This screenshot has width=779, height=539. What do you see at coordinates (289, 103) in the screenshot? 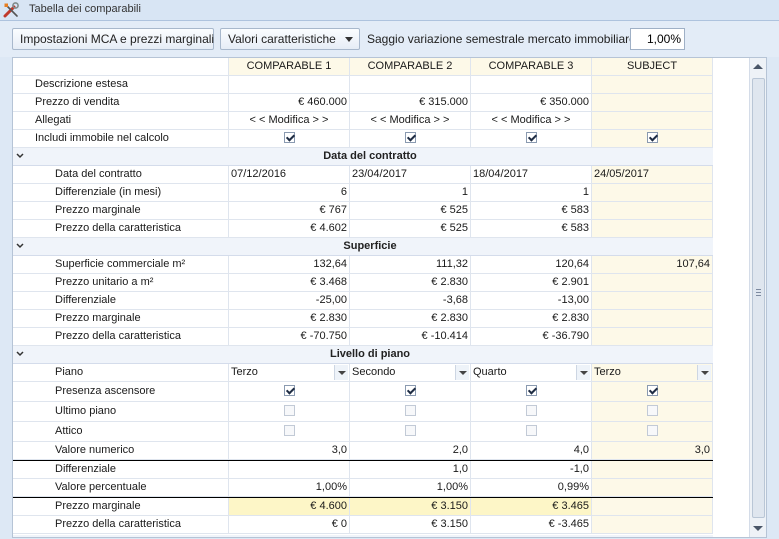
I see `grid-cell: € 460.000` at bounding box center [289, 103].